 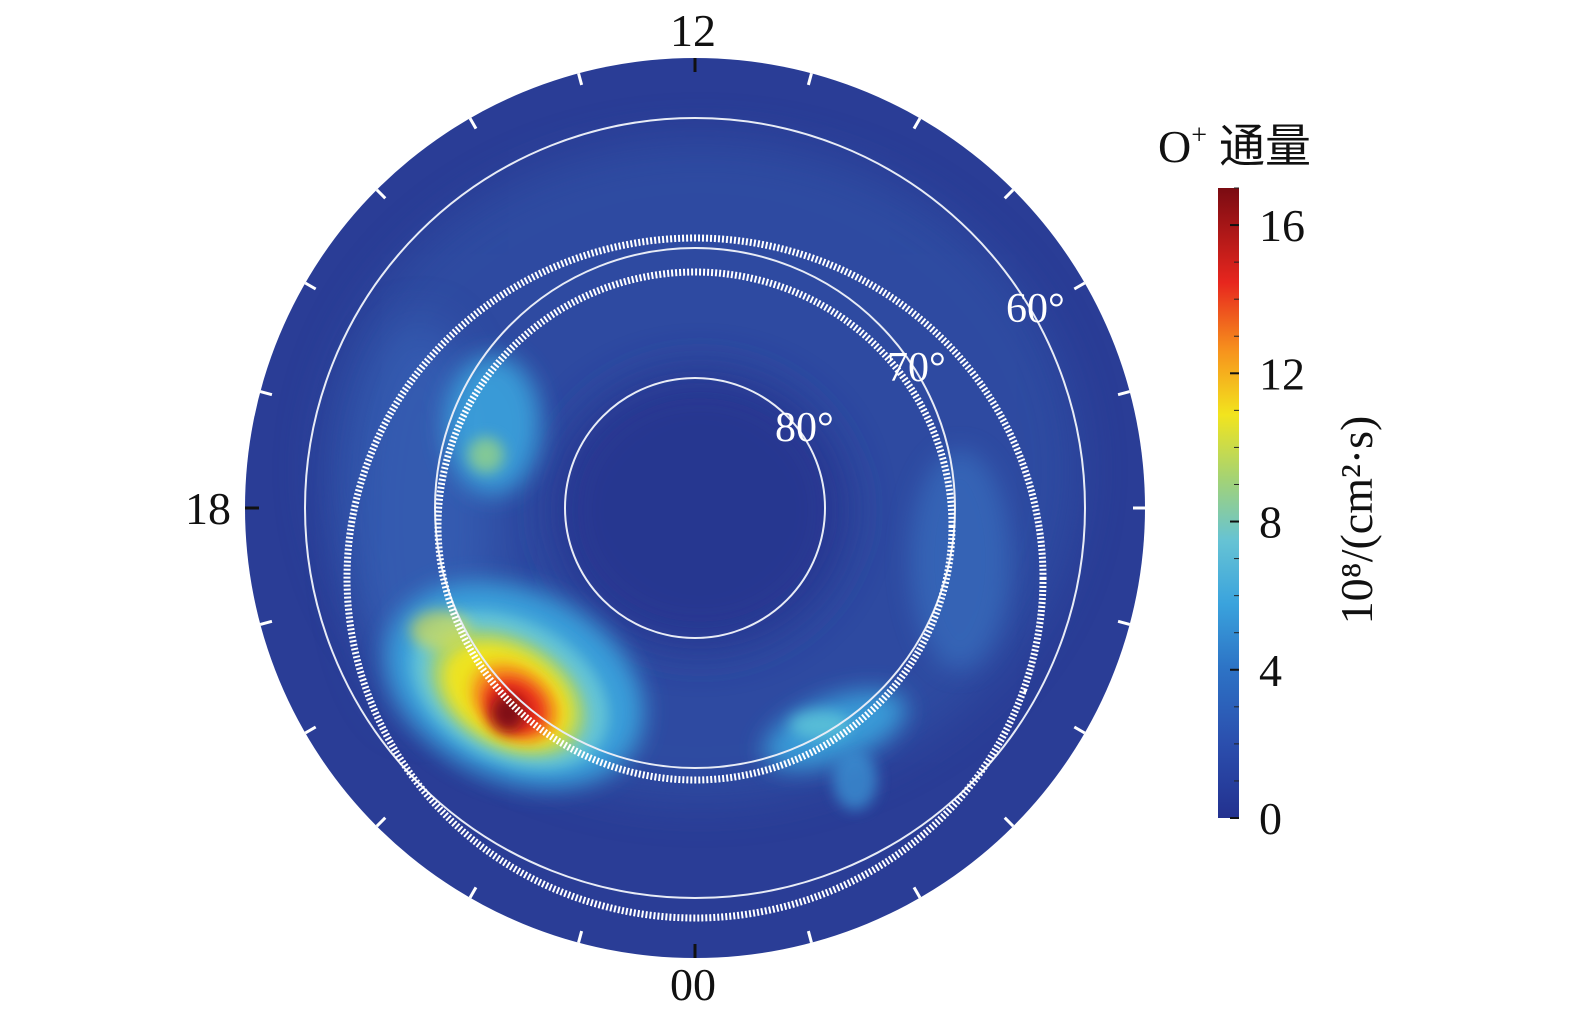 What do you see at coordinates (1270, 522) in the screenshot?
I see `colorbar-tick-label: 8` at bounding box center [1270, 522].